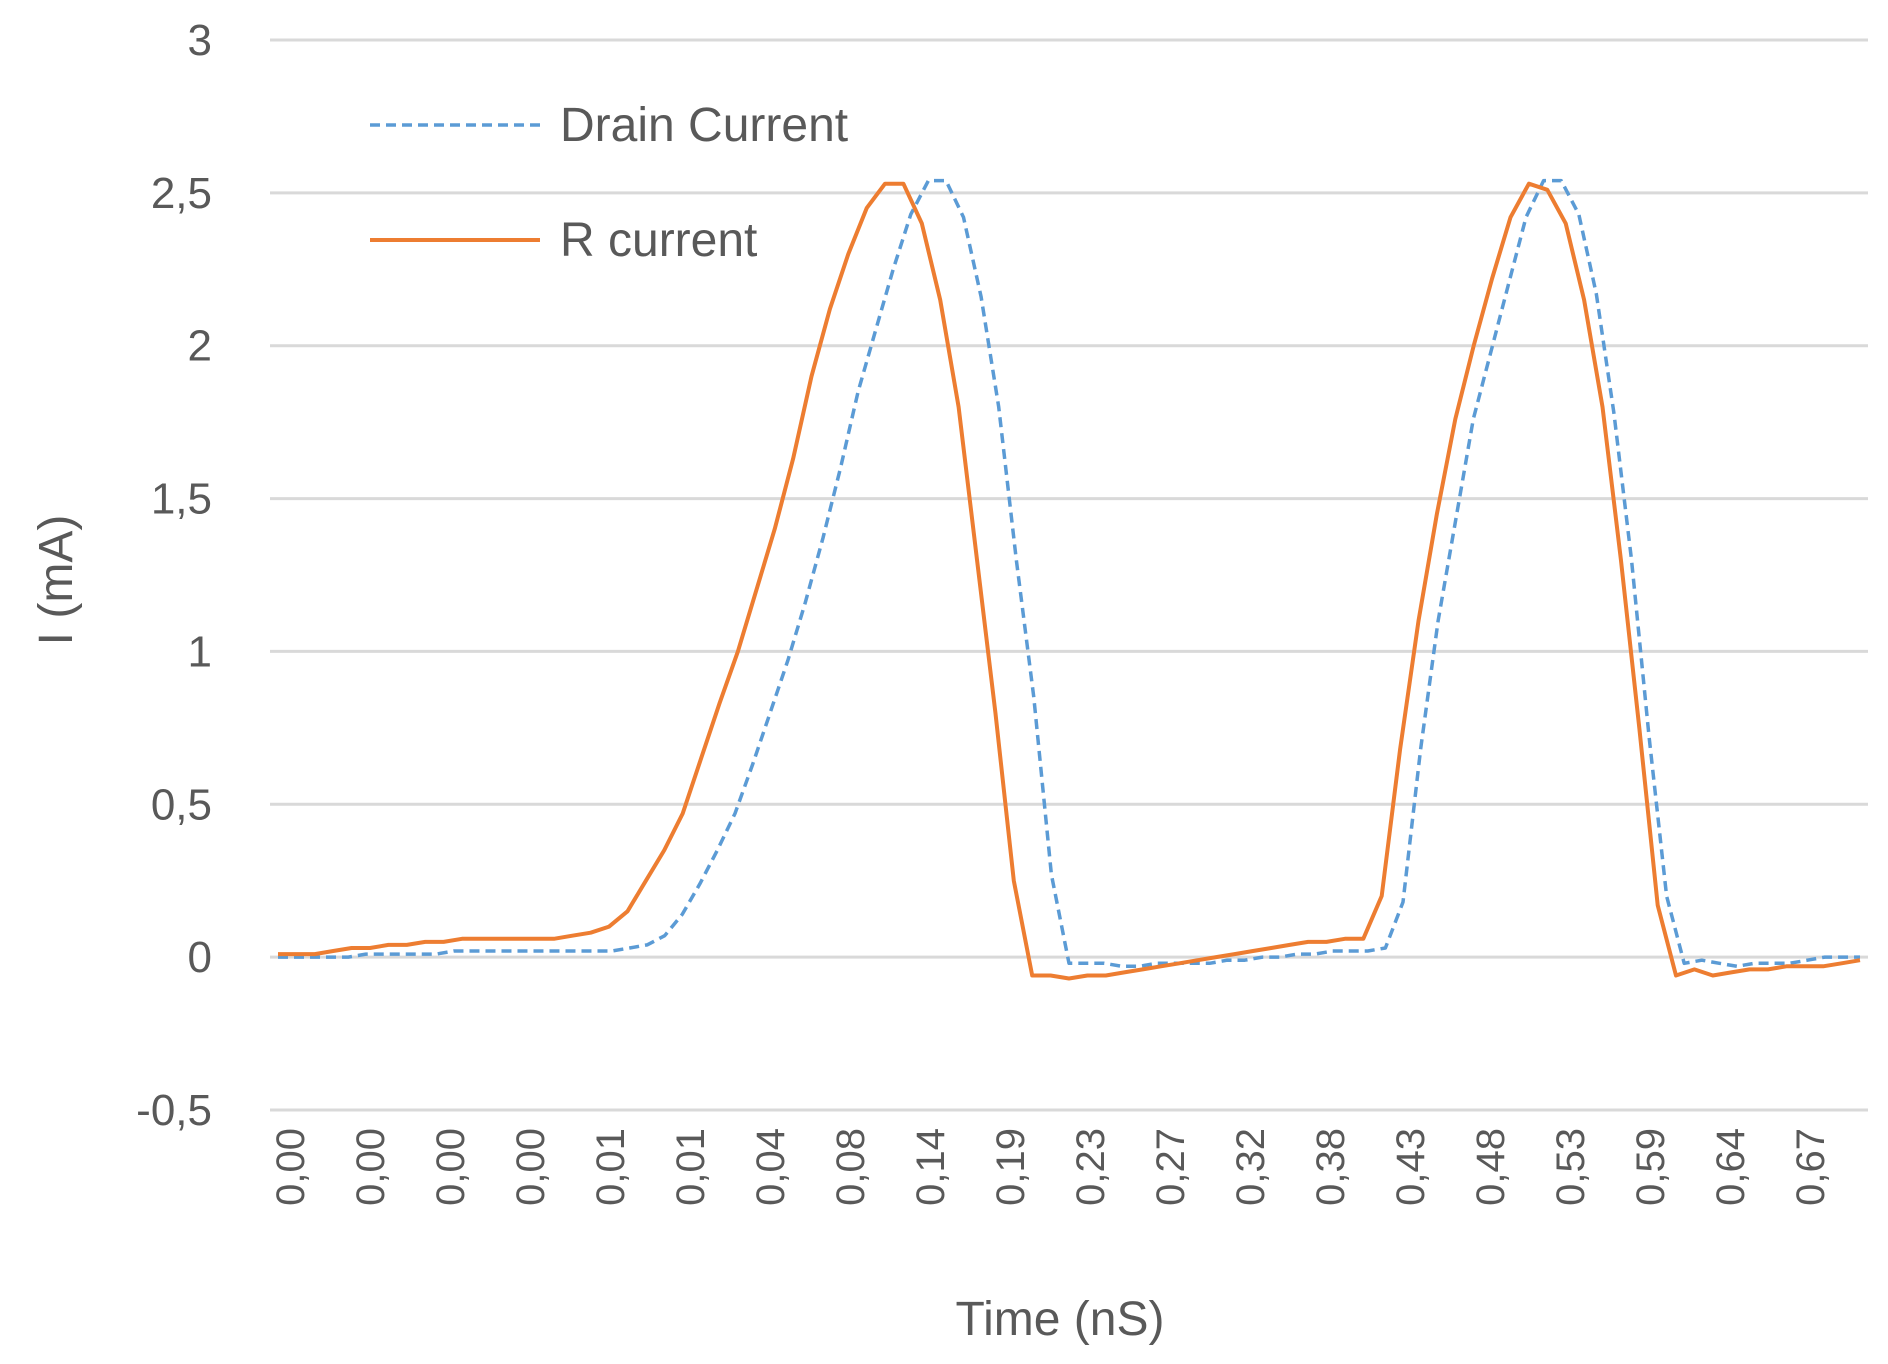 This screenshot has height=1364, width=1888. Describe the element at coordinates (931, 1167) in the screenshot. I see `x-tick-label: 0,14` at that location.